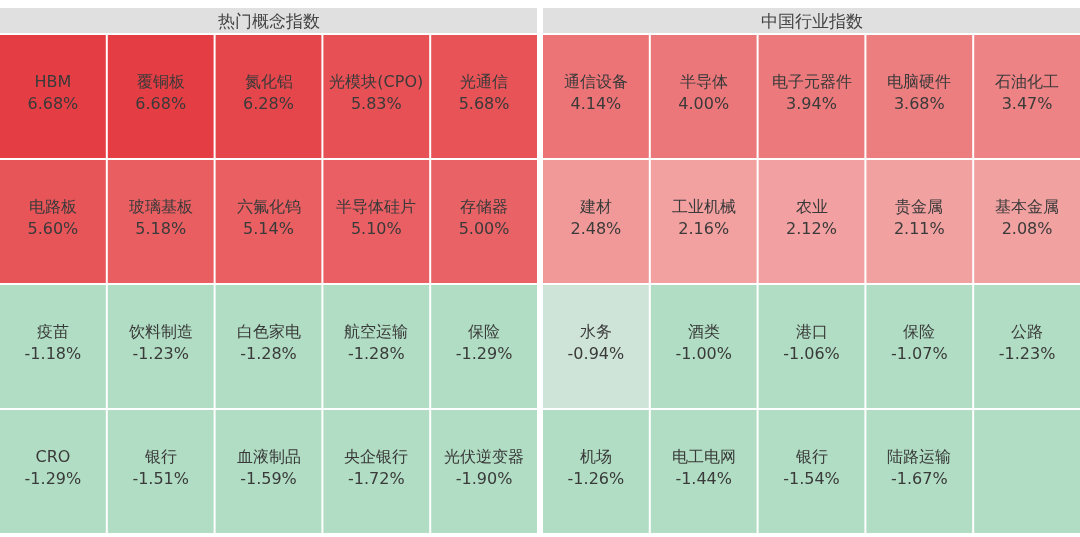 This screenshot has height=537, width=1080. Describe the element at coordinates (160, 206) in the screenshot. I see `category-label: 玻璃基板` at that location.